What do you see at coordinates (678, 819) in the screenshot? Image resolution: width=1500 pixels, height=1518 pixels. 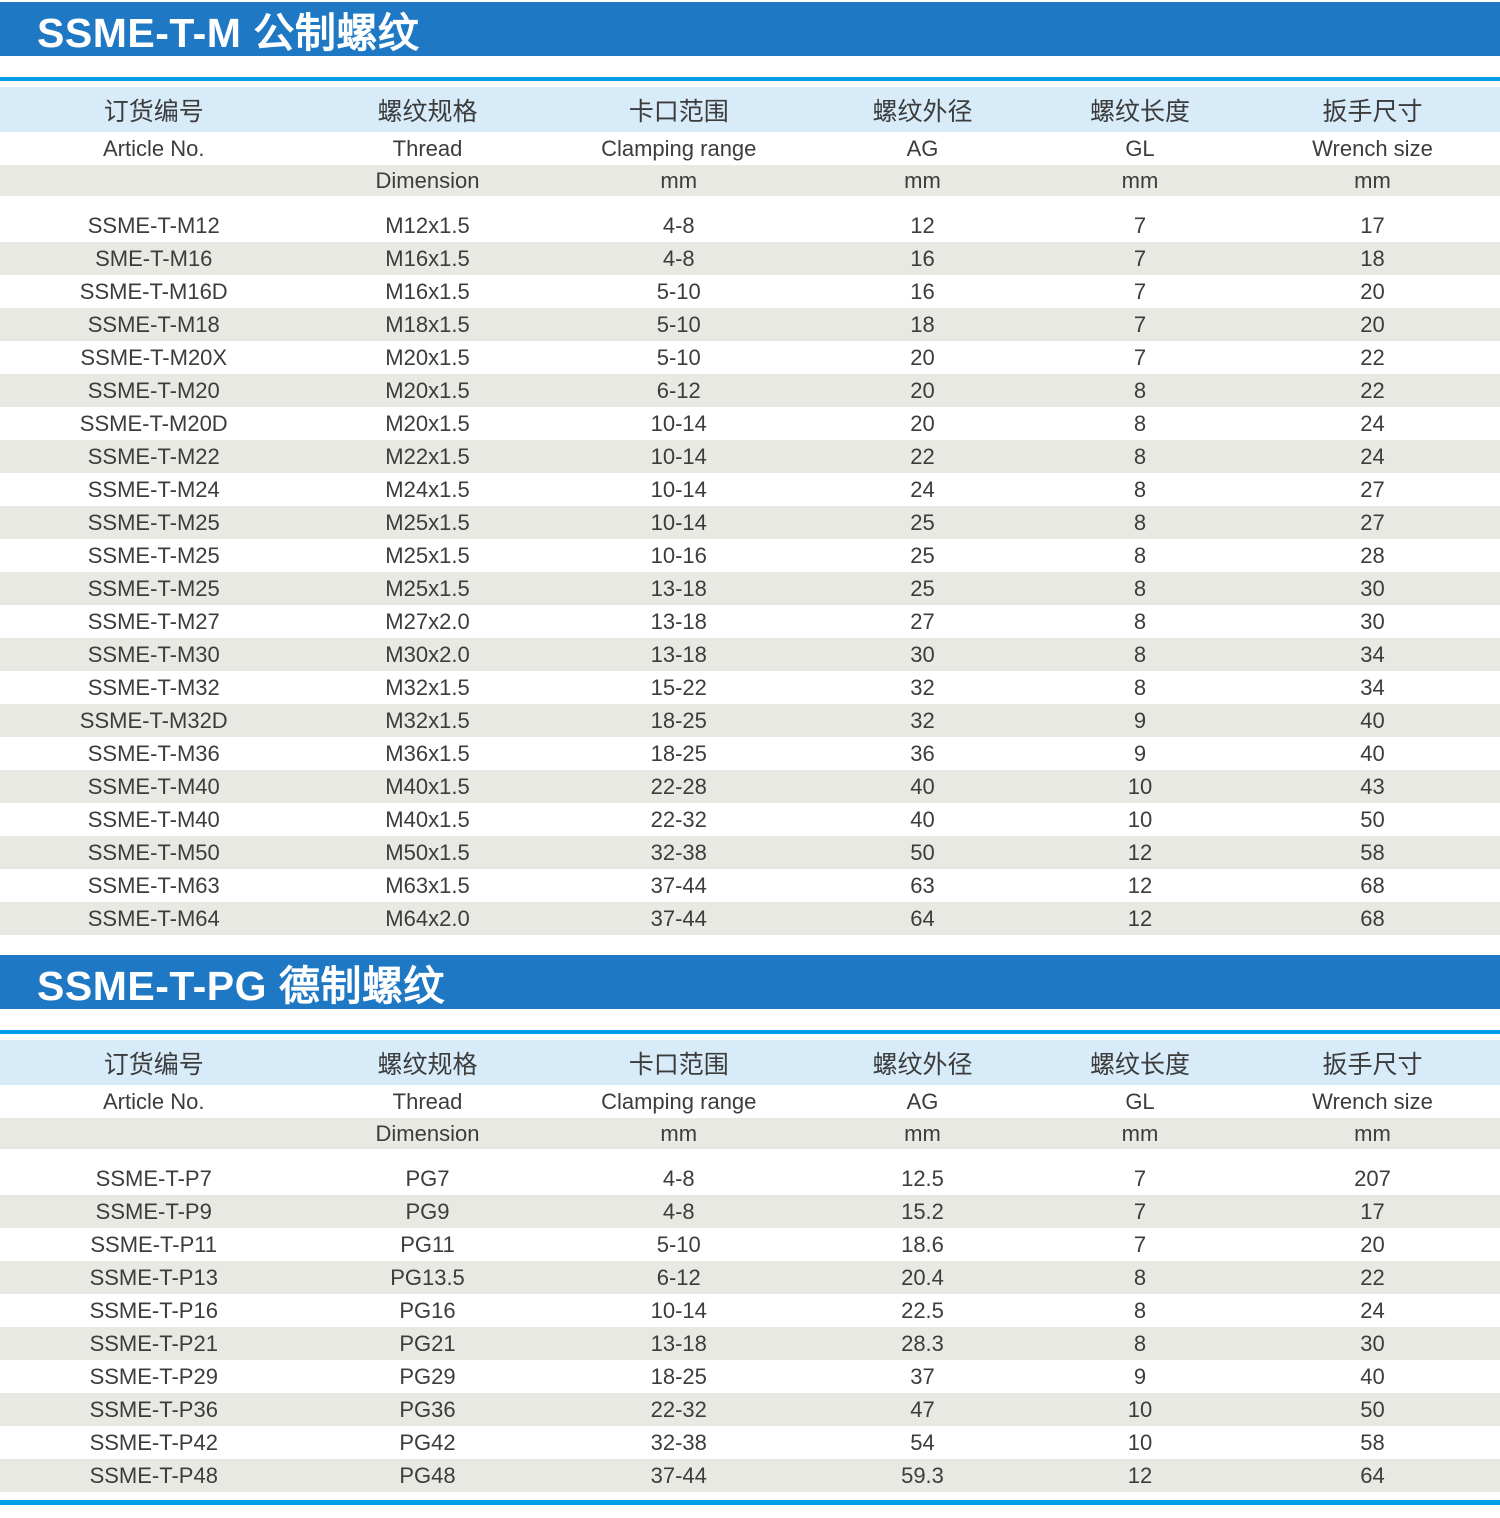 I see `table-cell: 22-32` at bounding box center [678, 819].